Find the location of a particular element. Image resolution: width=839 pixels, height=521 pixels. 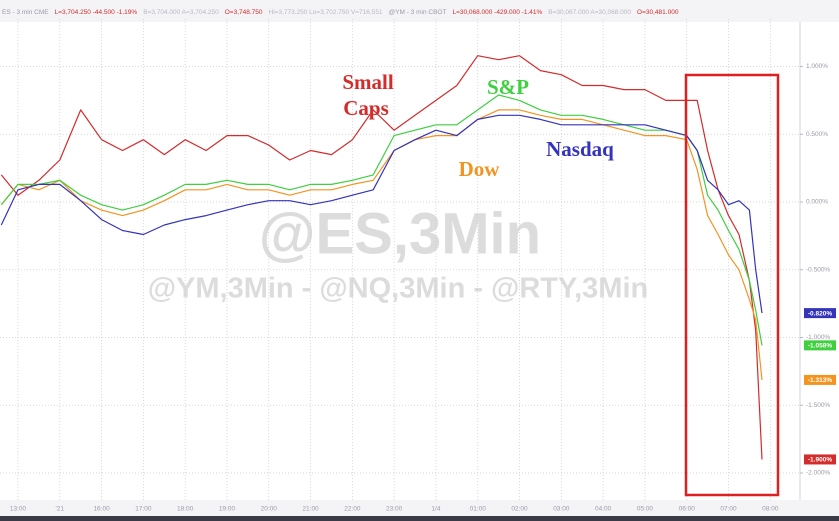

header-field: L=3,704.250 -44.500 -1.19% is located at coordinates (96, 12).